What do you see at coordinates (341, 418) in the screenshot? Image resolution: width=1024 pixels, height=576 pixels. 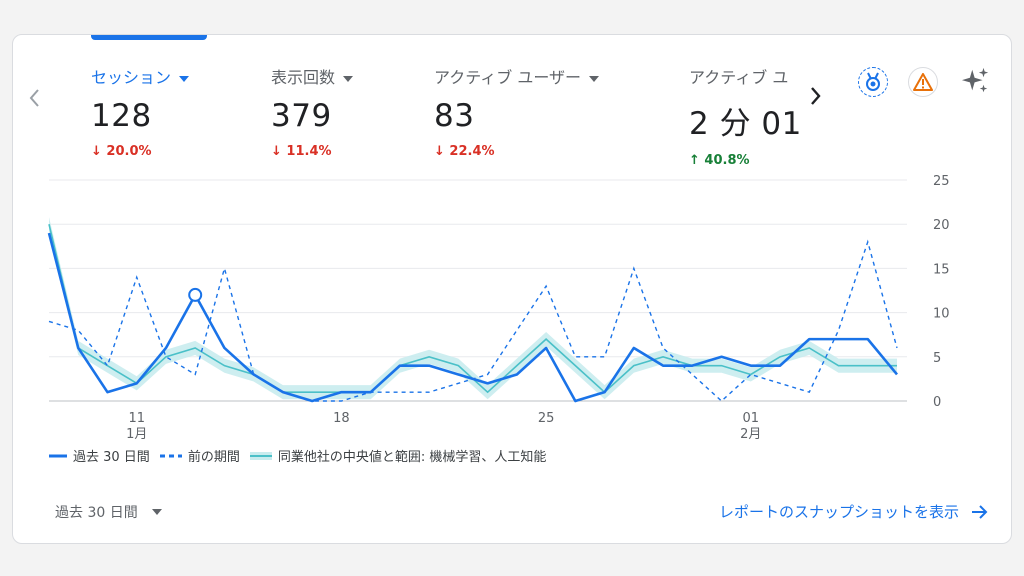 I see `x-tick-label: 18` at bounding box center [341, 418].